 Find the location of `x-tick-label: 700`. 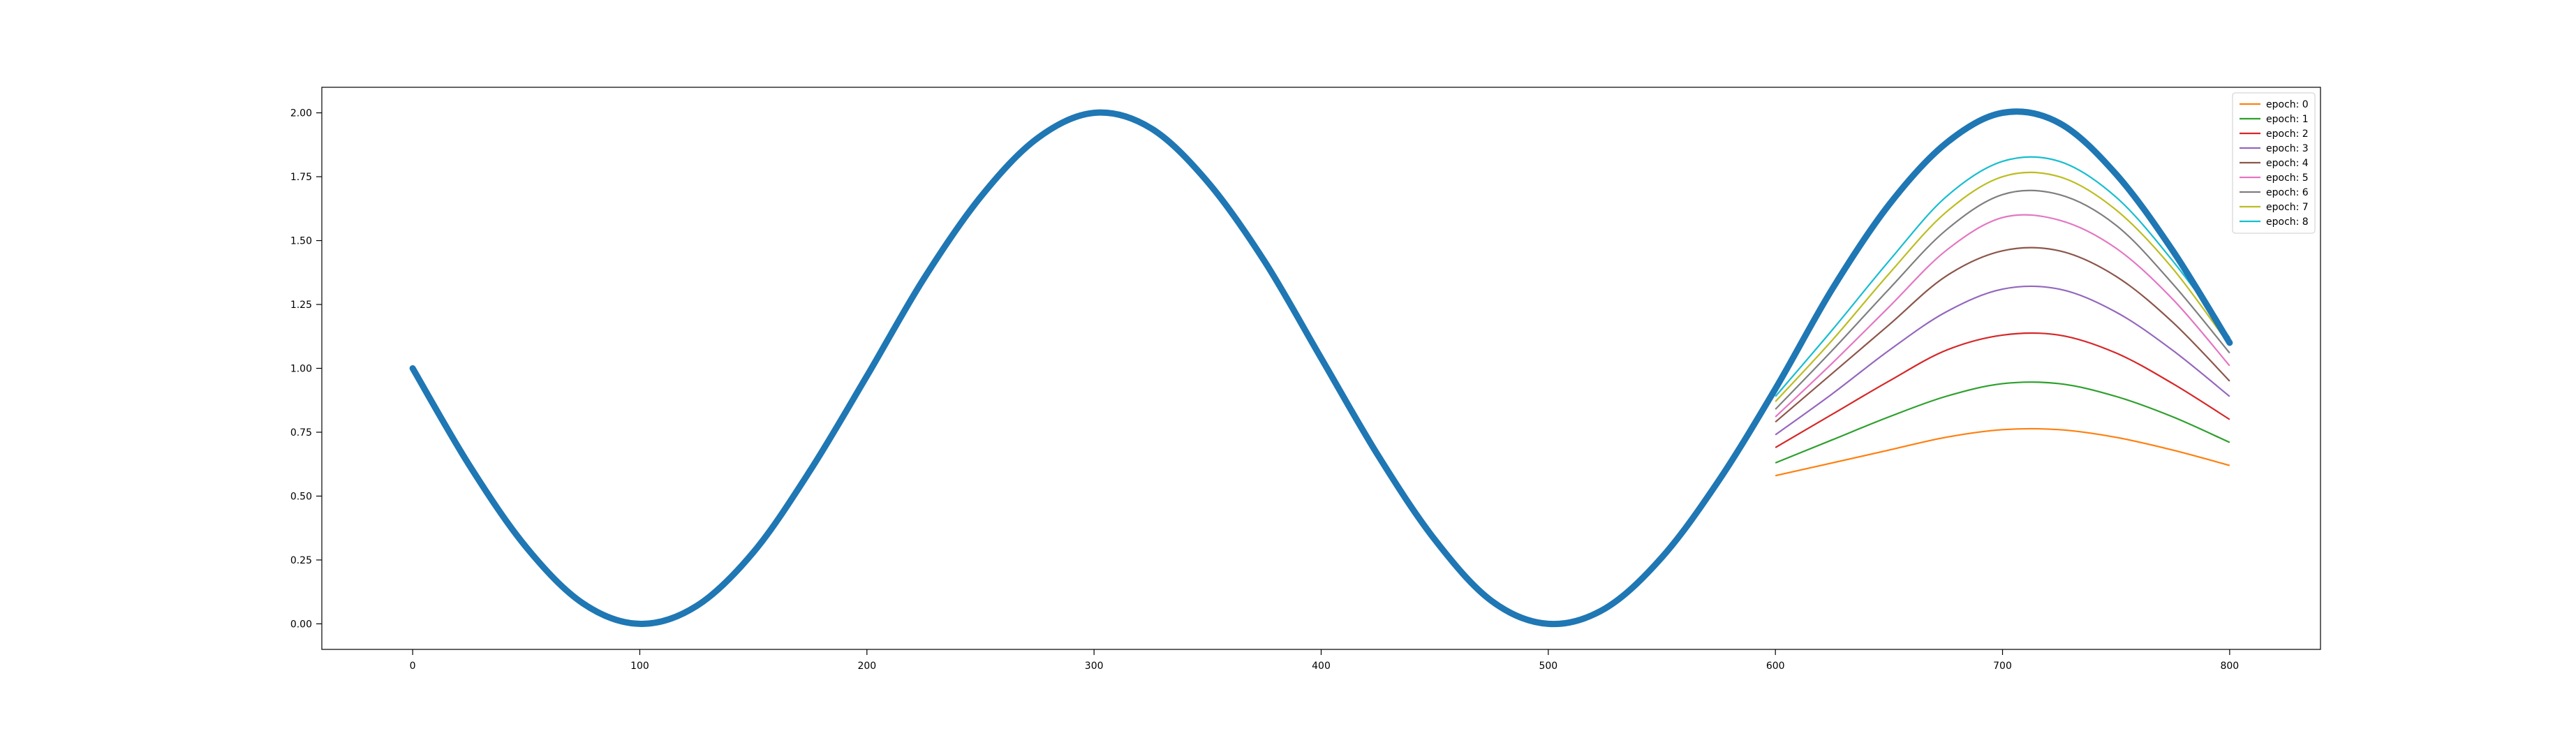

x-tick-label: 700 is located at coordinates (2002, 666).